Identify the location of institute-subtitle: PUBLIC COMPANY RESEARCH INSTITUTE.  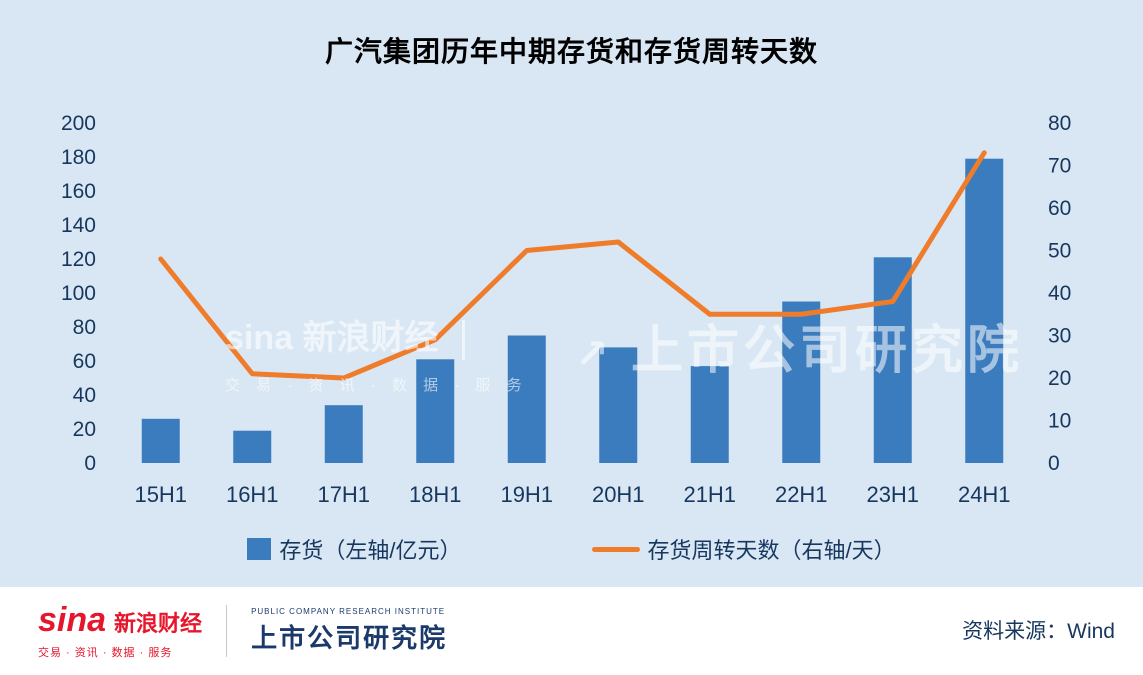
(348, 611).